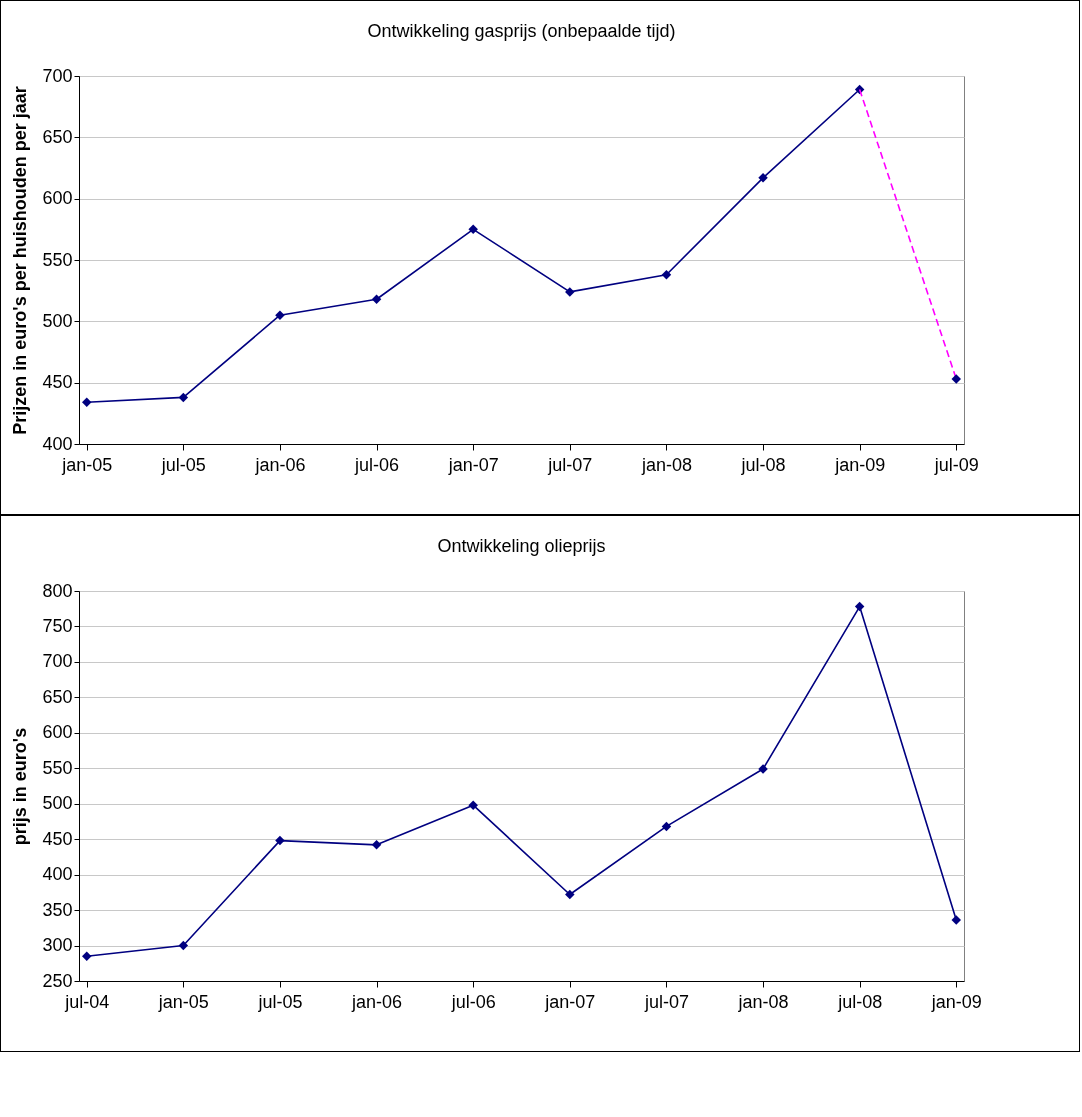 The image size is (1082, 1117). Describe the element at coordinates (20, 786) in the screenshot. I see `y-axis-title: prijs in euro's` at that location.